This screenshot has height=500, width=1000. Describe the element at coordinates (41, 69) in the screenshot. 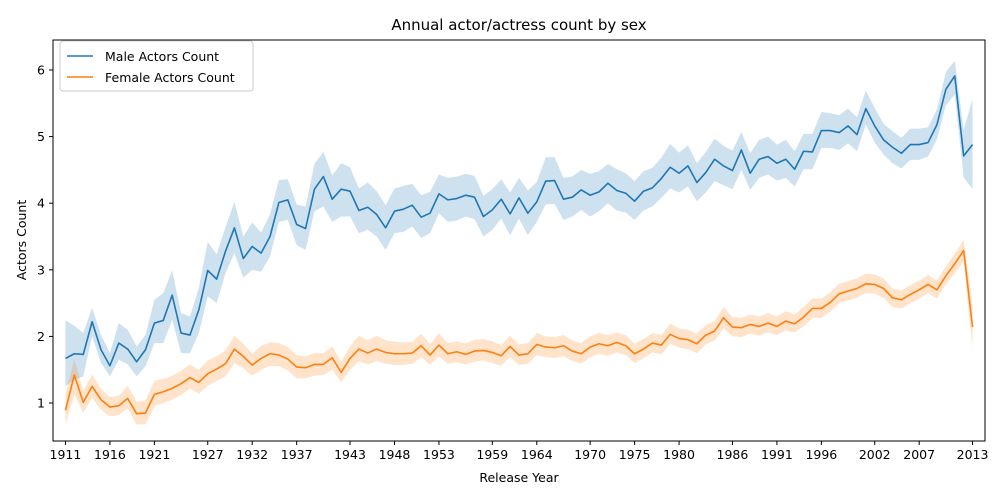

I see `y-tick-label: 6` at that location.